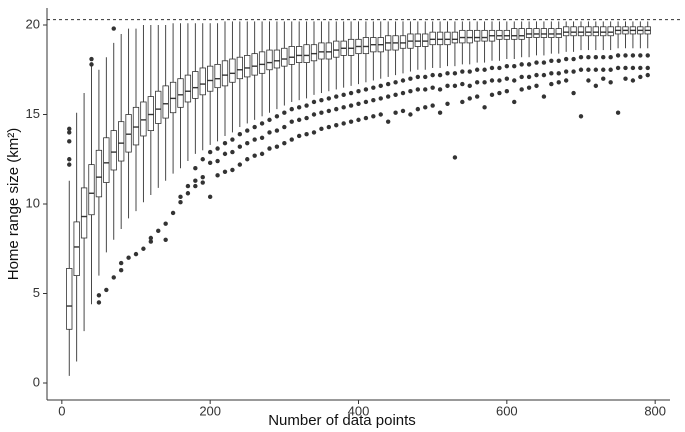  Describe the element at coordinates (36, 292) in the screenshot. I see `y-tick-label: 5` at that location.